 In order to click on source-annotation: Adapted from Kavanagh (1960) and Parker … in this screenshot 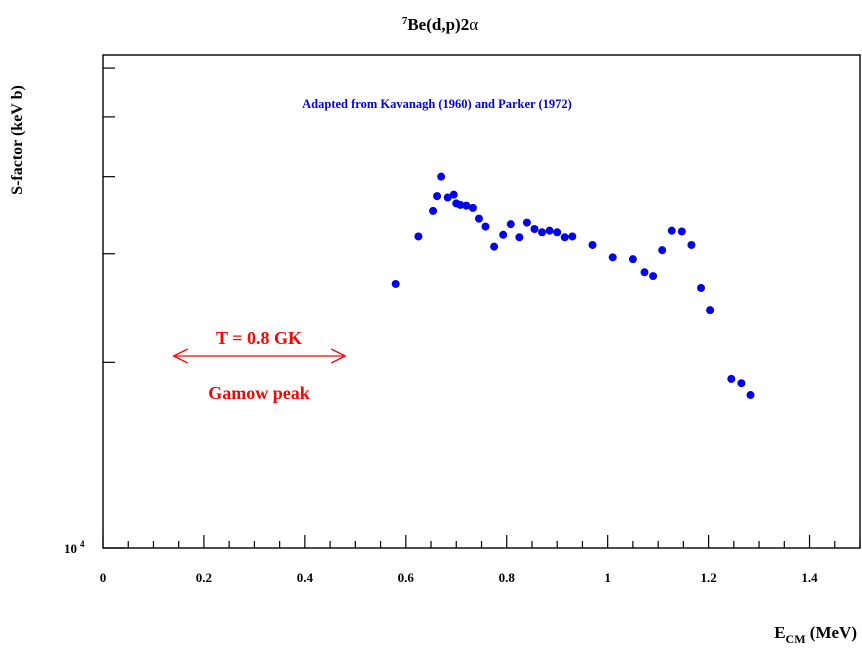, I will do `click(437, 104)`.